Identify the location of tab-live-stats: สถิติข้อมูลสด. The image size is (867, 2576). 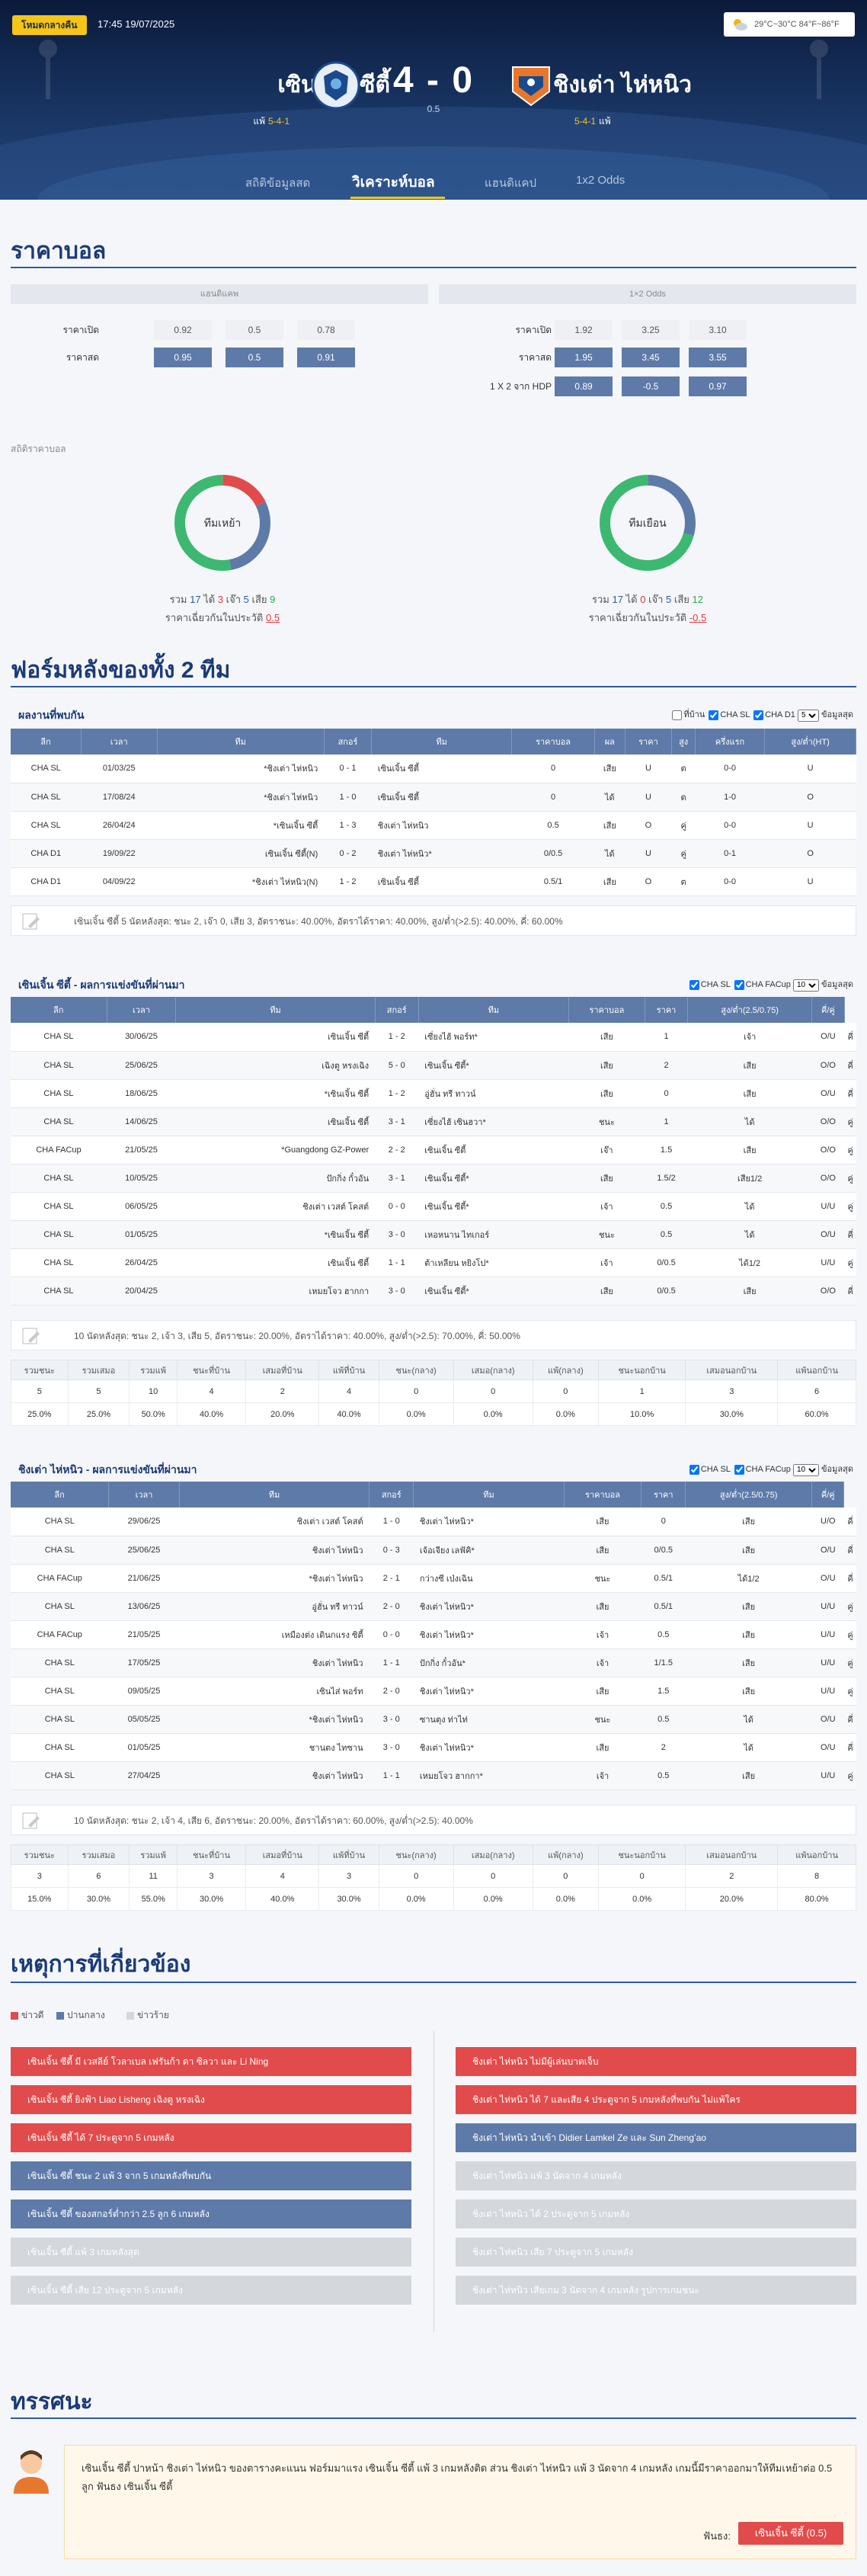
(278, 183).